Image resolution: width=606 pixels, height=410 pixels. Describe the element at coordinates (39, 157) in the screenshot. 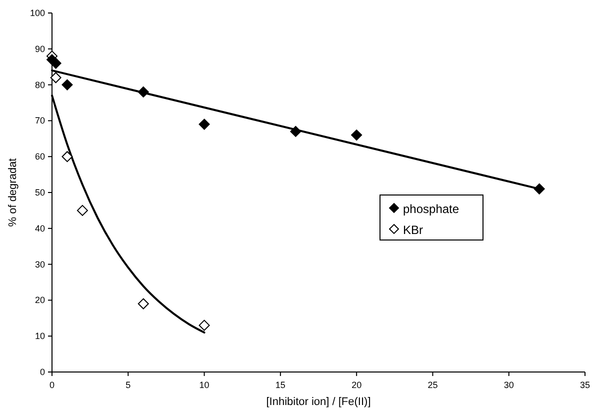

I see `y-tick-label: 60` at that location.